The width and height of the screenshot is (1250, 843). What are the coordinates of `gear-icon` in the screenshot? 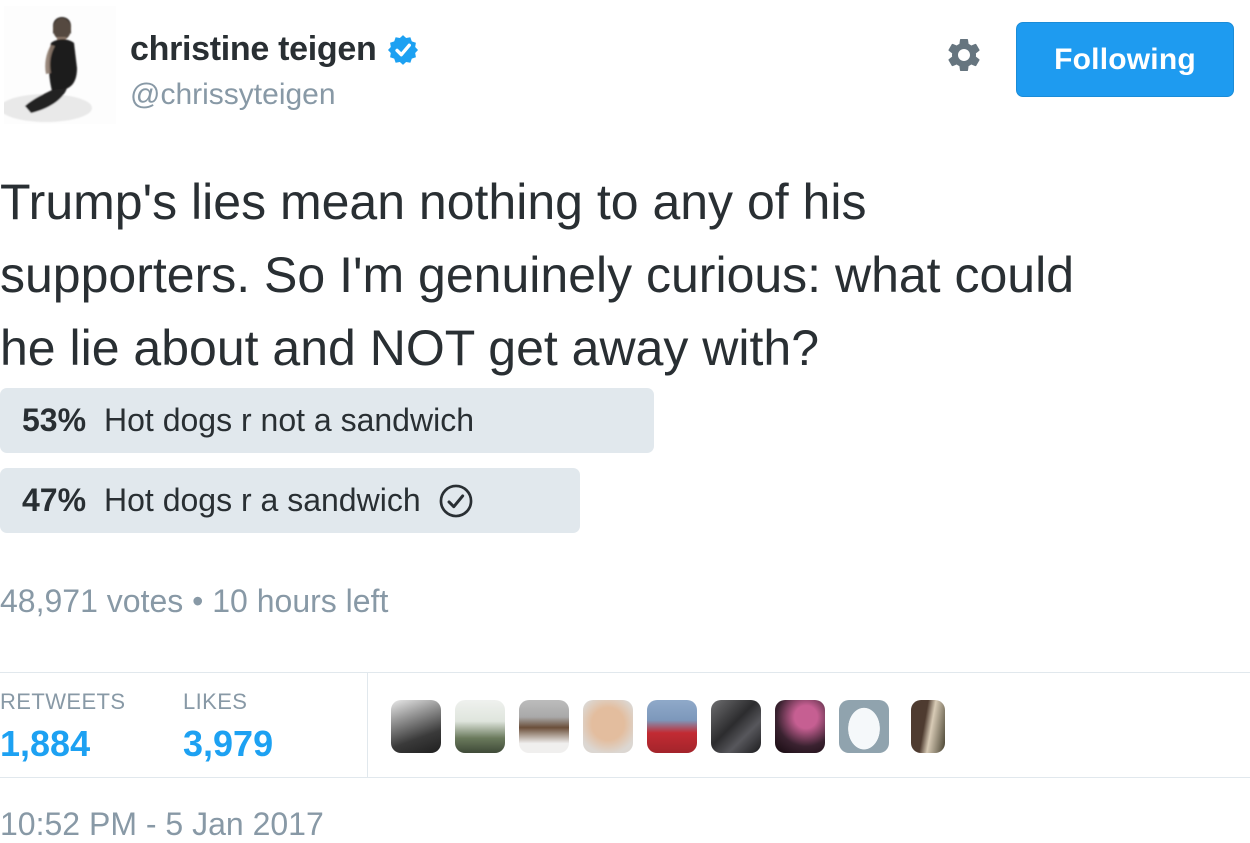 It's located at (964, 55).